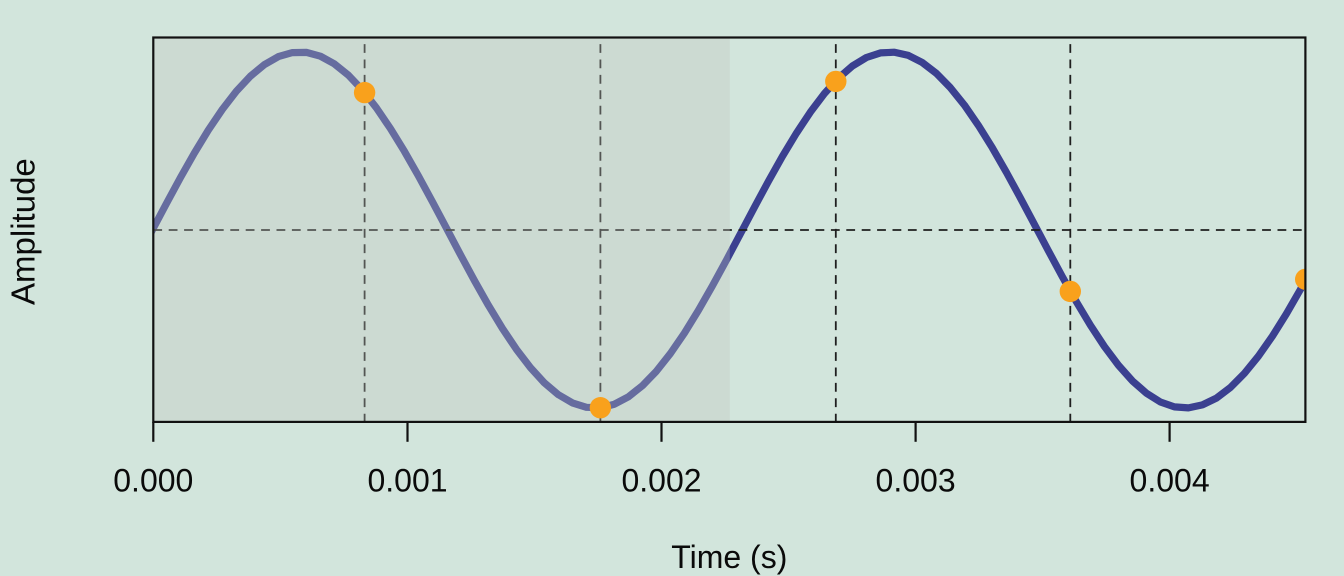 The width and height of the screenshot is (1344, 576). Describe the element at coordinates (153, 481) in the screenshot. I see `svg-text: 0.000` at that location.